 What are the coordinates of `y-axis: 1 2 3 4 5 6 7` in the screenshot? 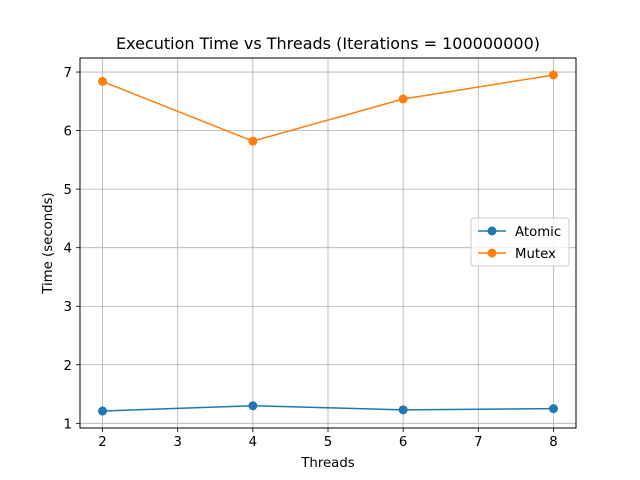 It's located at (72, 249).